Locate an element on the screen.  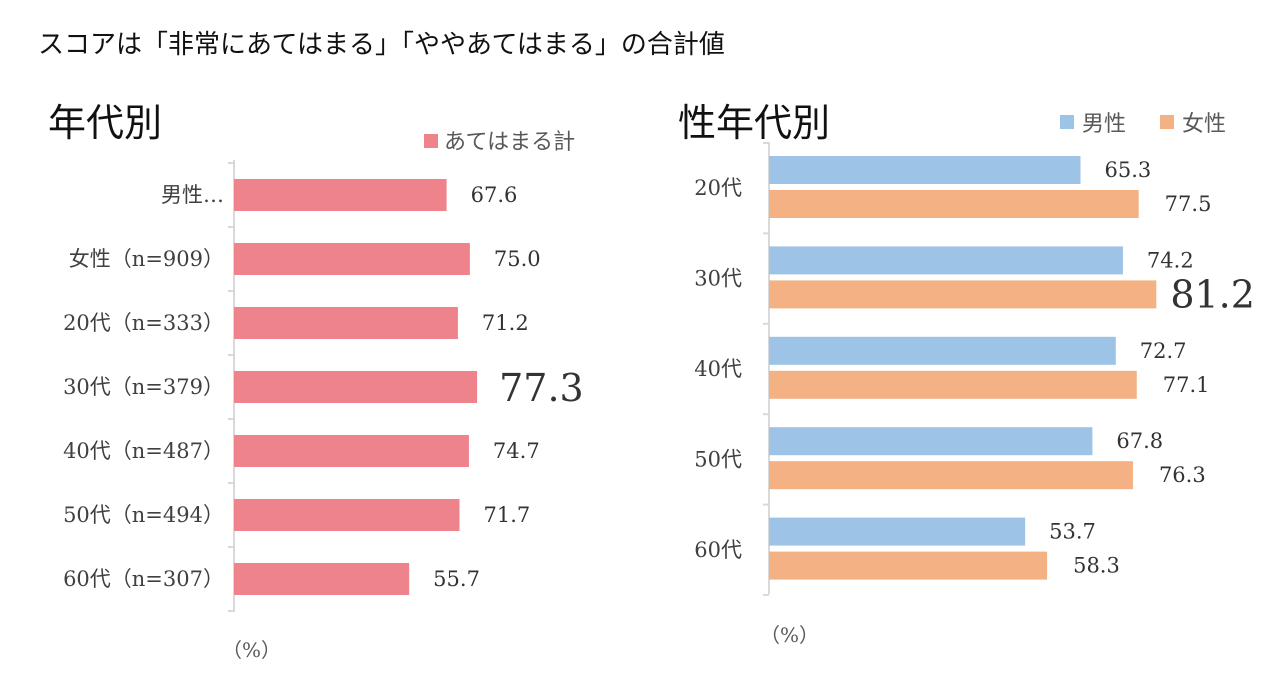
legend-label-overall: あてはまる計 is located at coordinates (509, 142).